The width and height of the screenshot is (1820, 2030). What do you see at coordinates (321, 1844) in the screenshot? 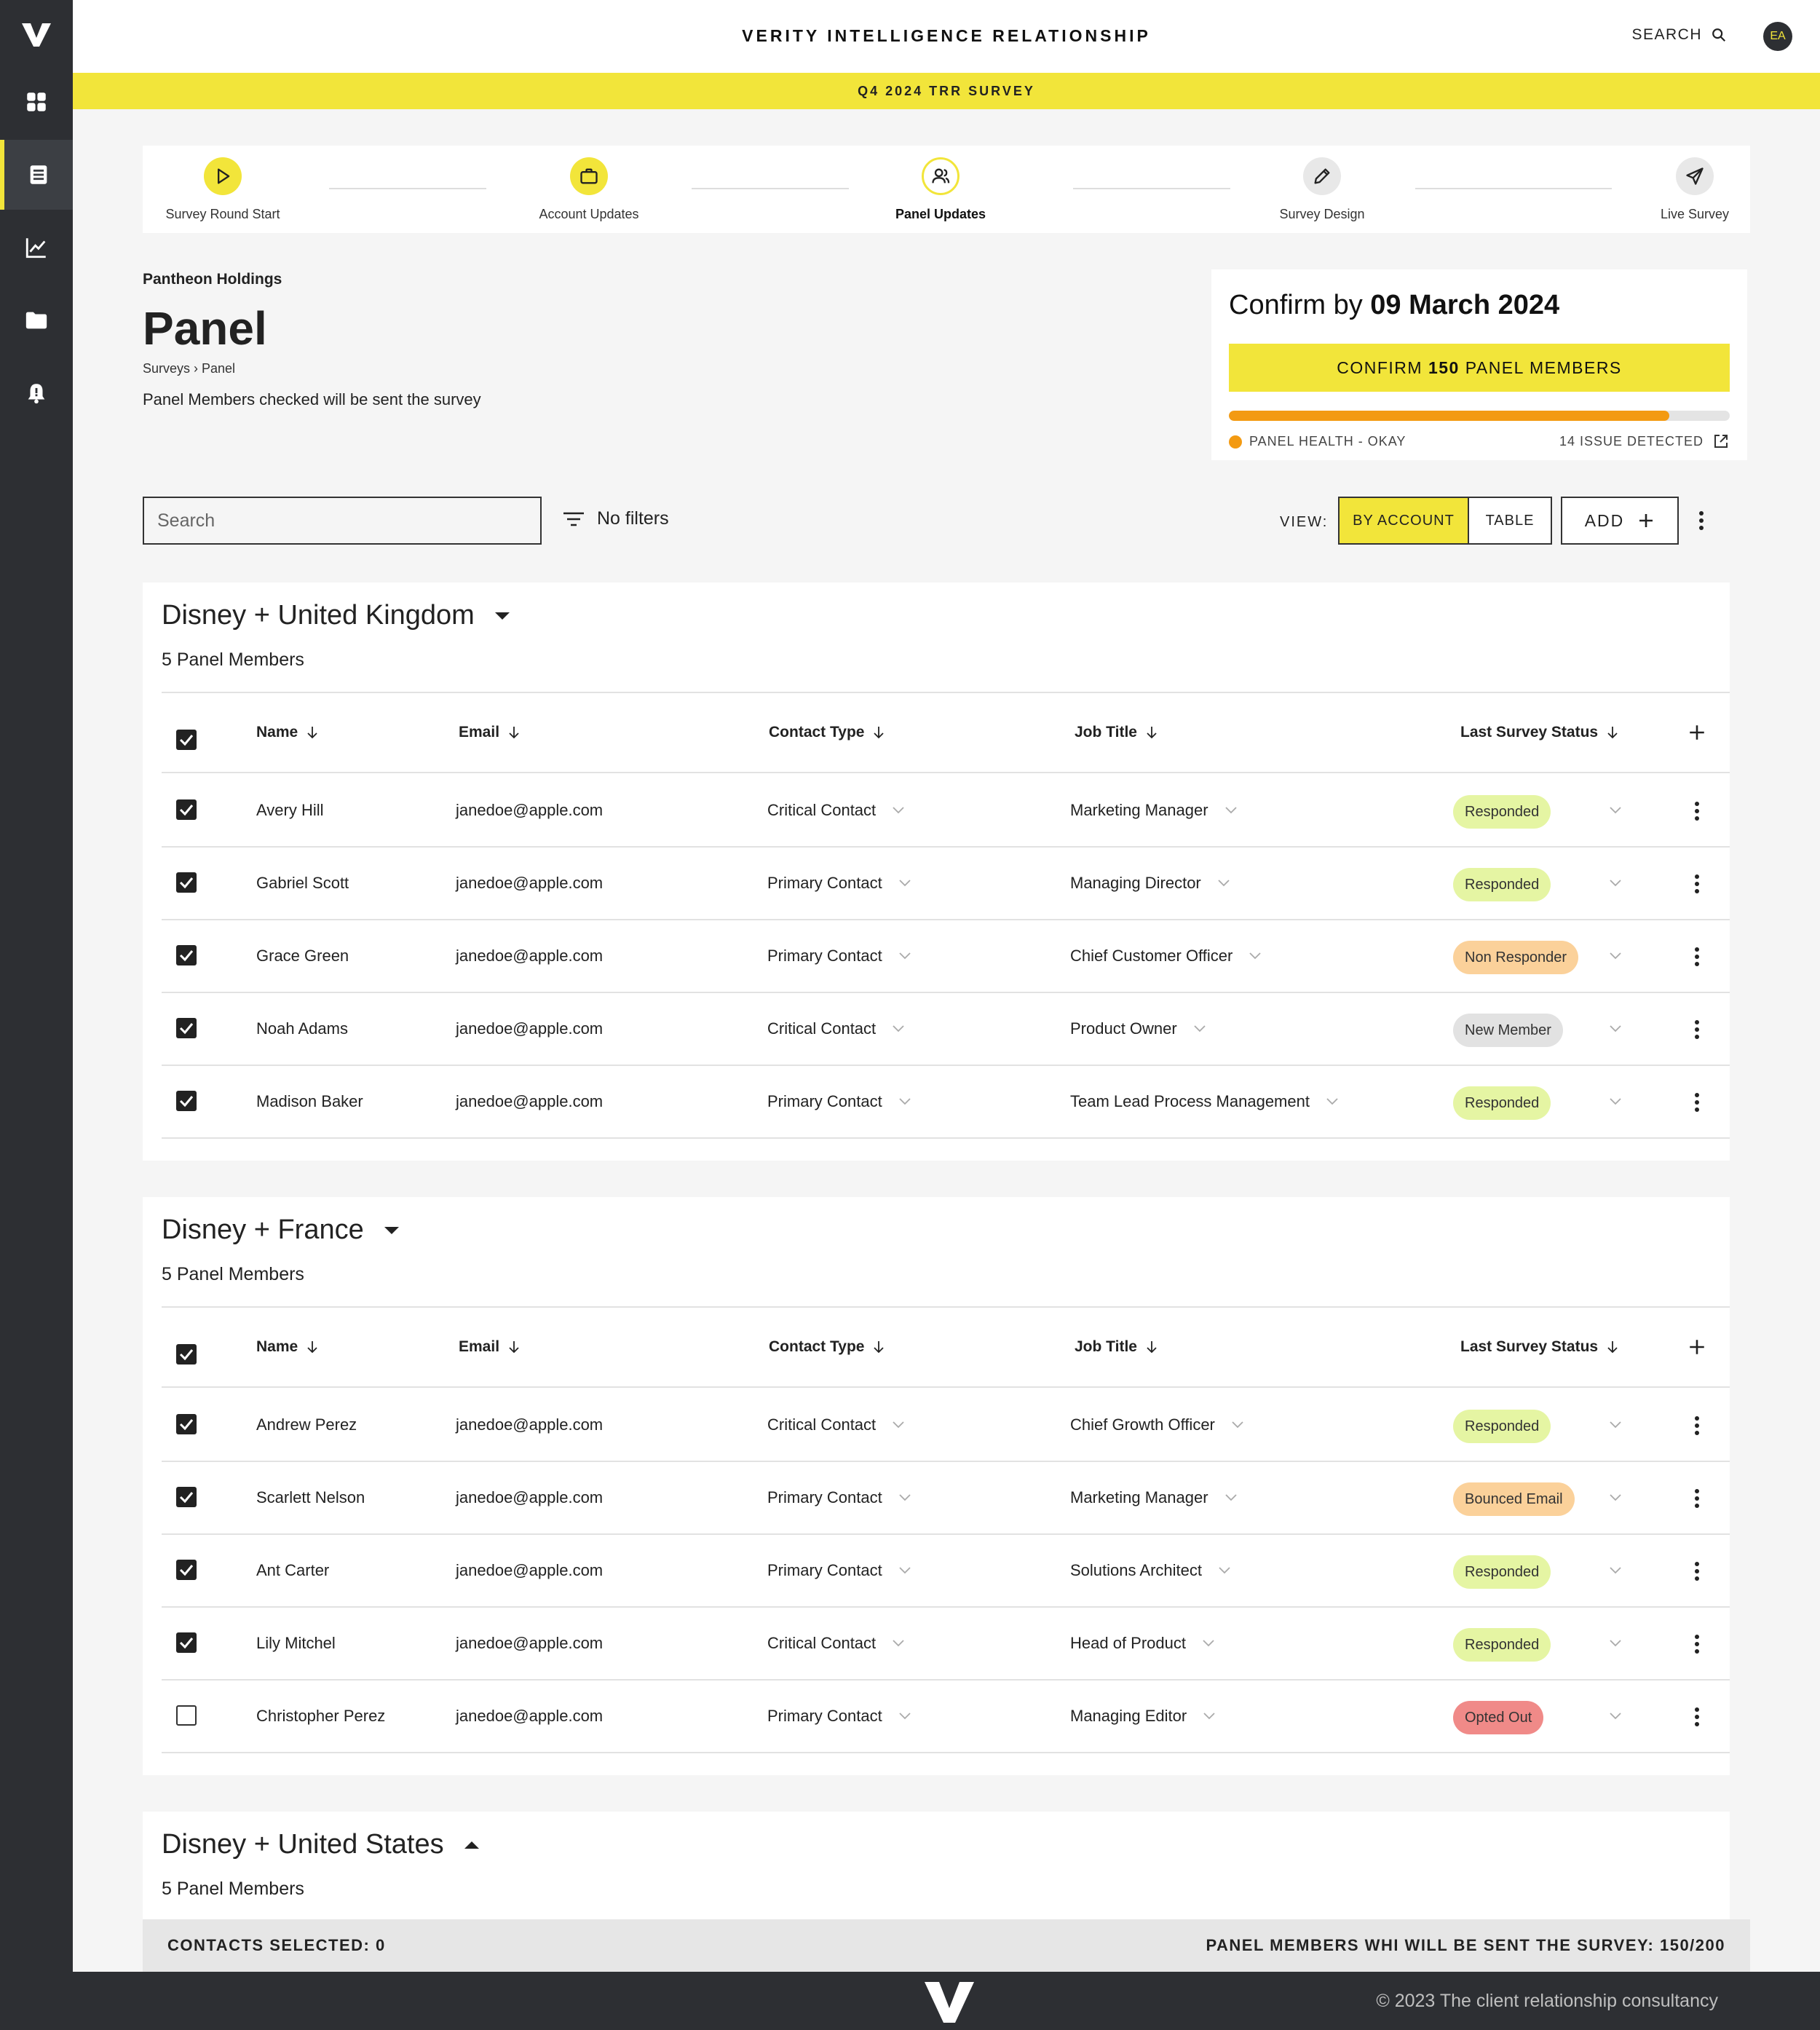
I see `account-group-header: Disney + United States` at bounding box center [321, 1844].